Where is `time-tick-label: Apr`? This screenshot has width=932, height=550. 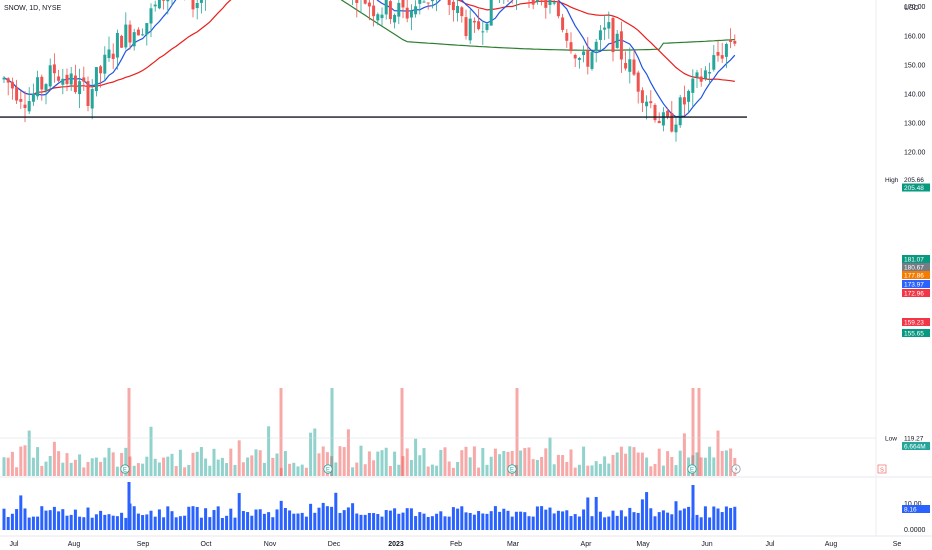 time-tick-label: Apr is located at coordinates (587, 544).